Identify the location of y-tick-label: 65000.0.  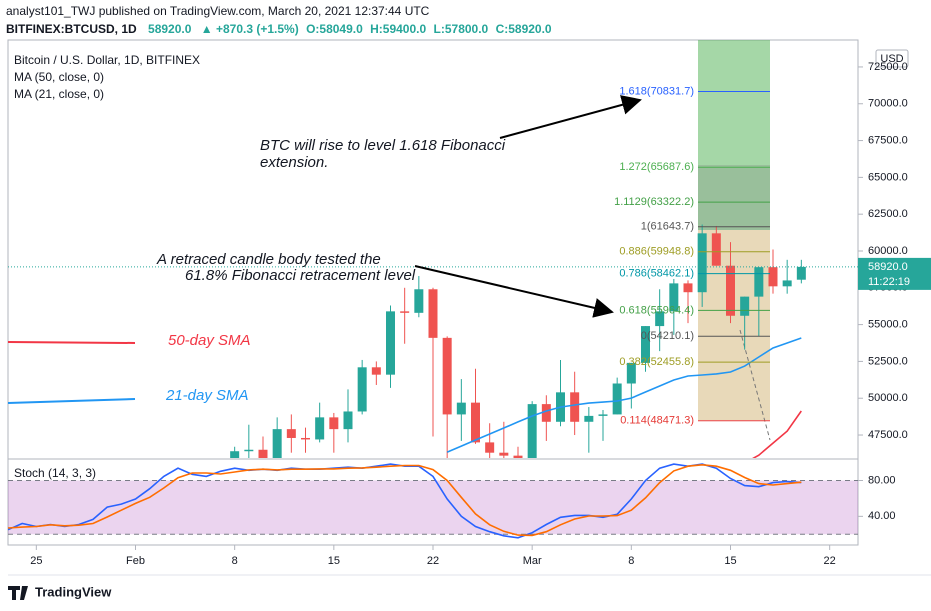
(888, 177).